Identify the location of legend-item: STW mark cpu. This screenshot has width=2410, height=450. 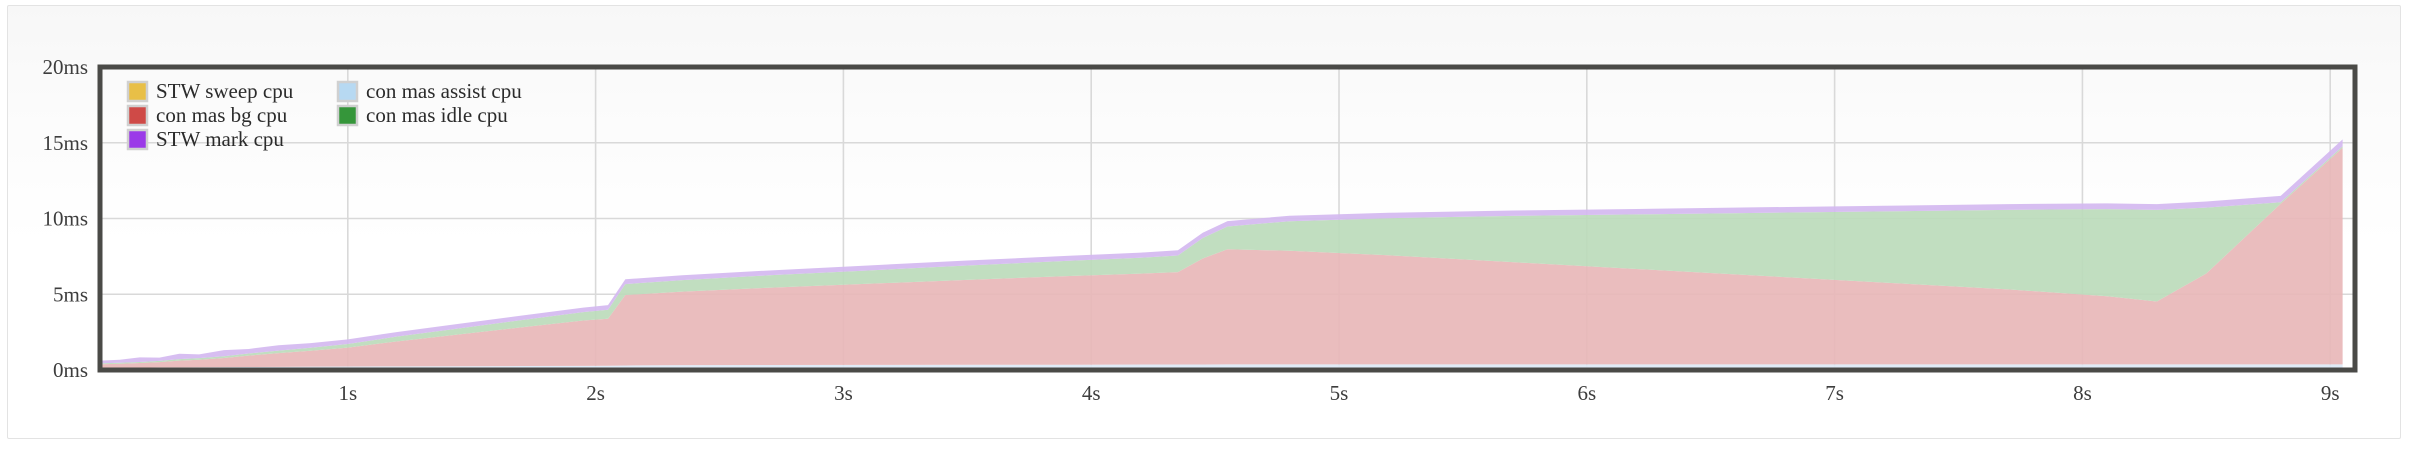
(205, 139).